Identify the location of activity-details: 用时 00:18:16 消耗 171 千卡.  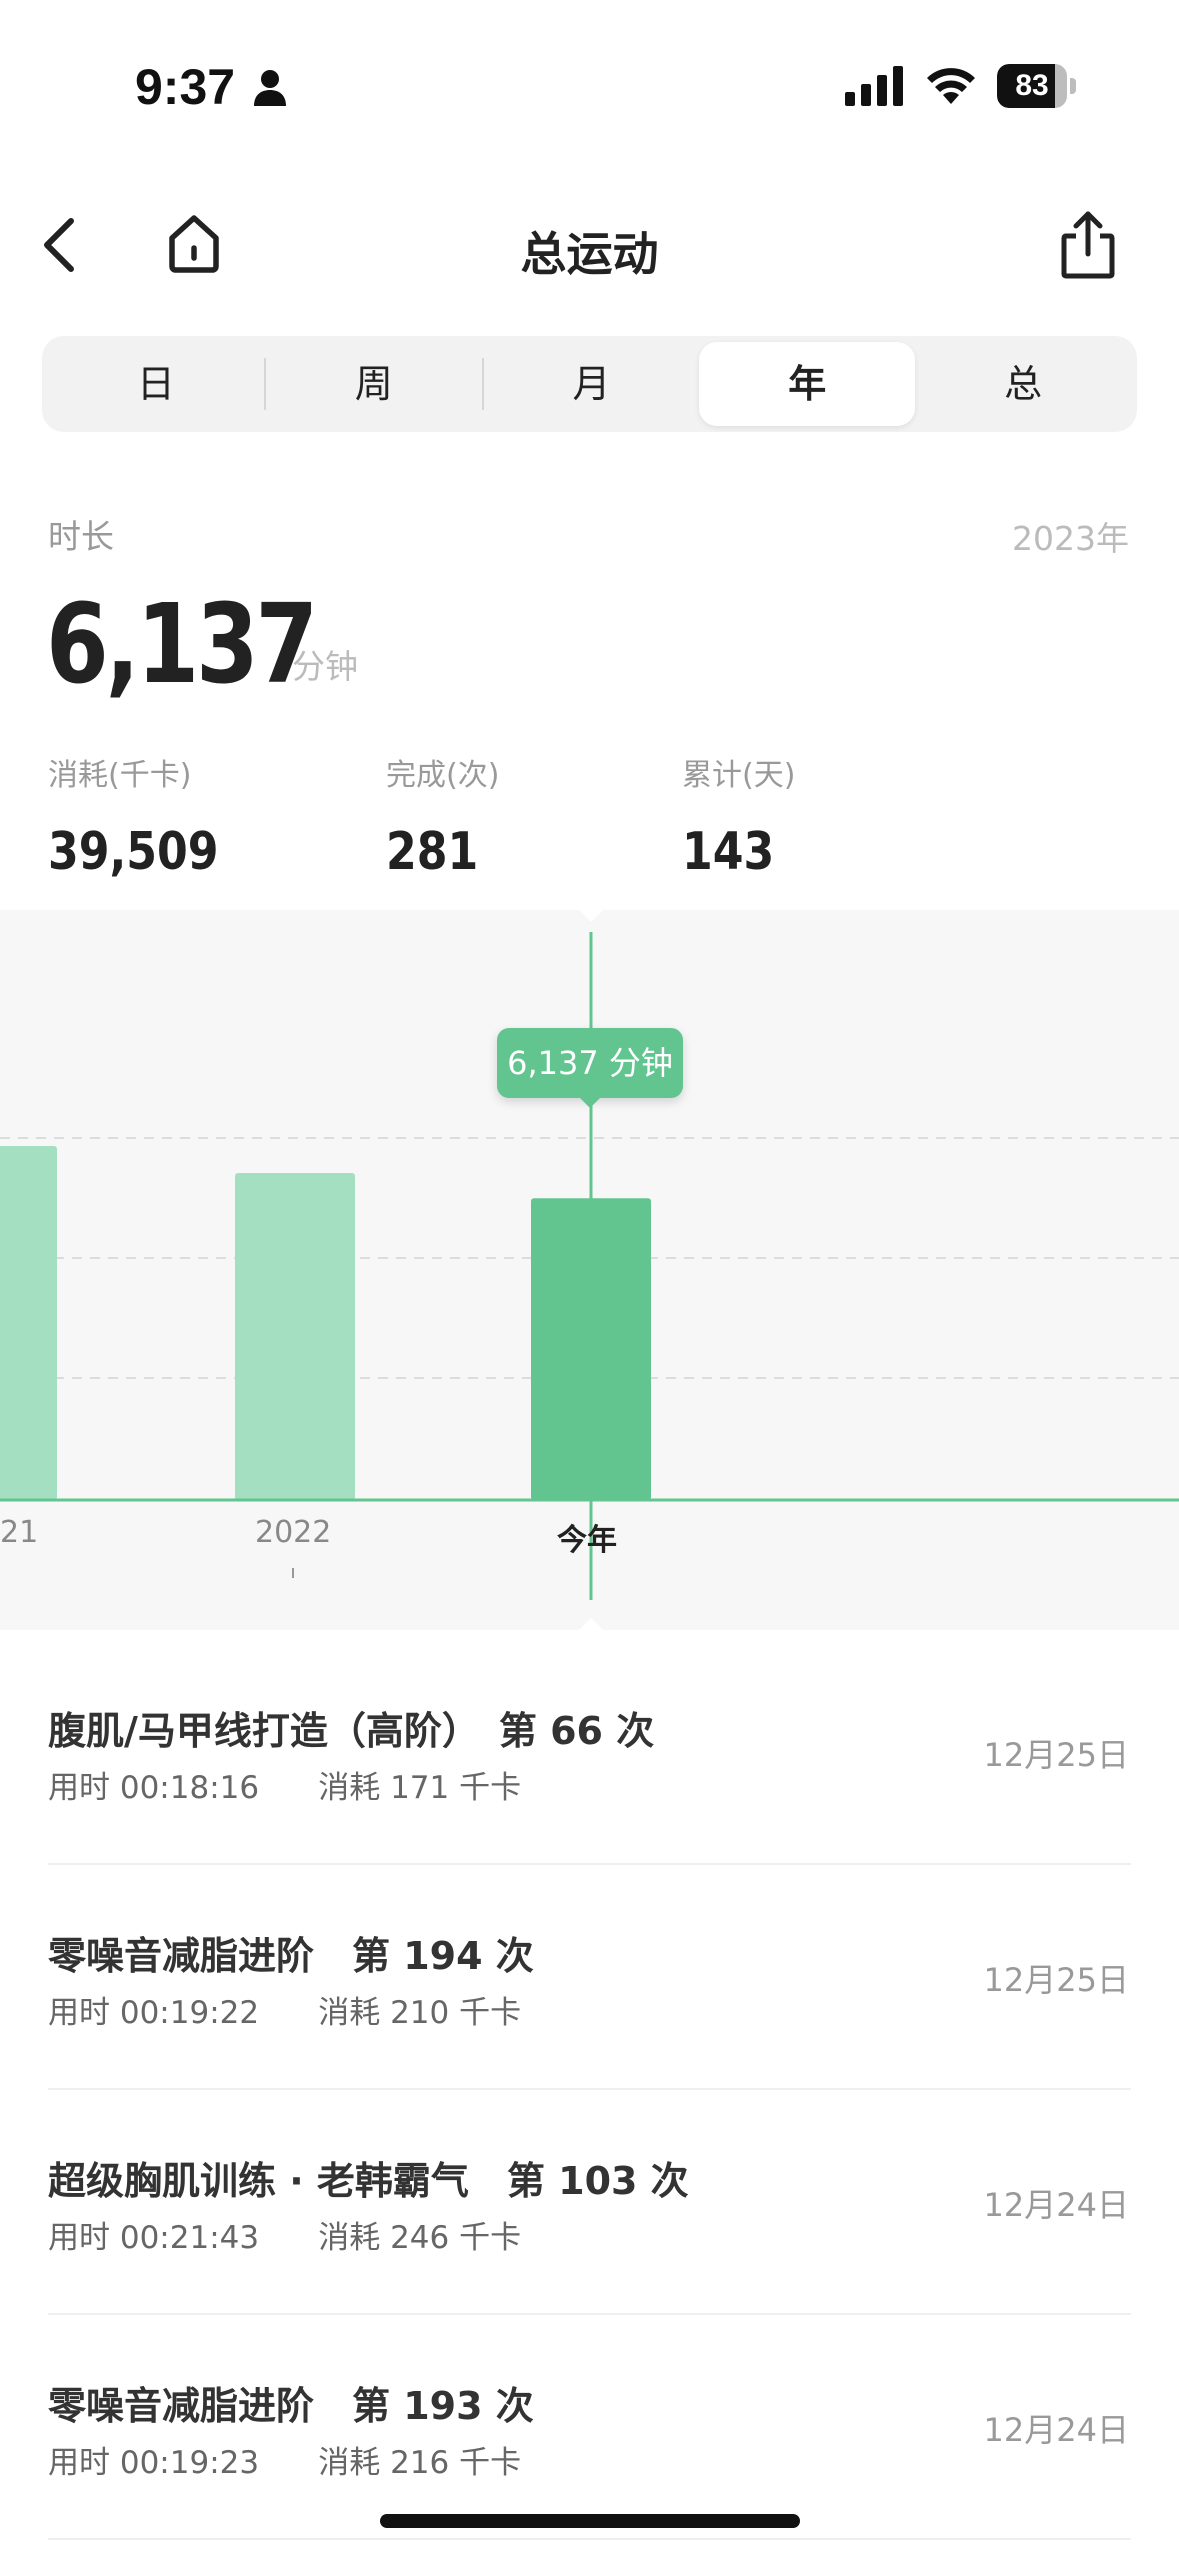
(284, 1784).